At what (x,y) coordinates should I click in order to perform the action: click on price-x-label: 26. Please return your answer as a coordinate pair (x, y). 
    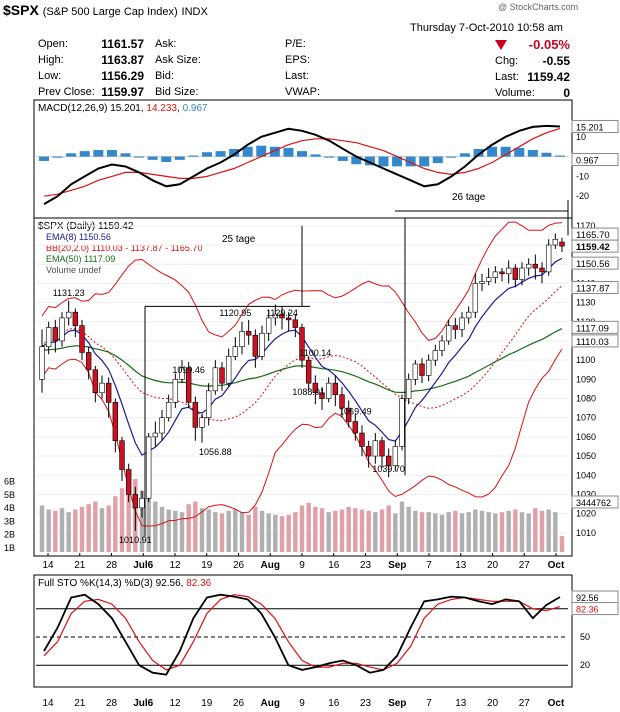
    Looking at the image, I should click on (239, 565).